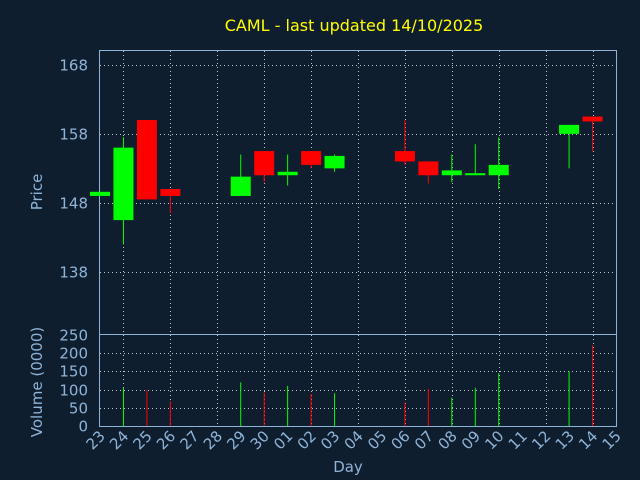 The width and height of the screenshot is (640, 480). What do you see at coordinates (358, 385) in the screenshot?
I see `volume-bar-series` at bounding box center [358, 385].